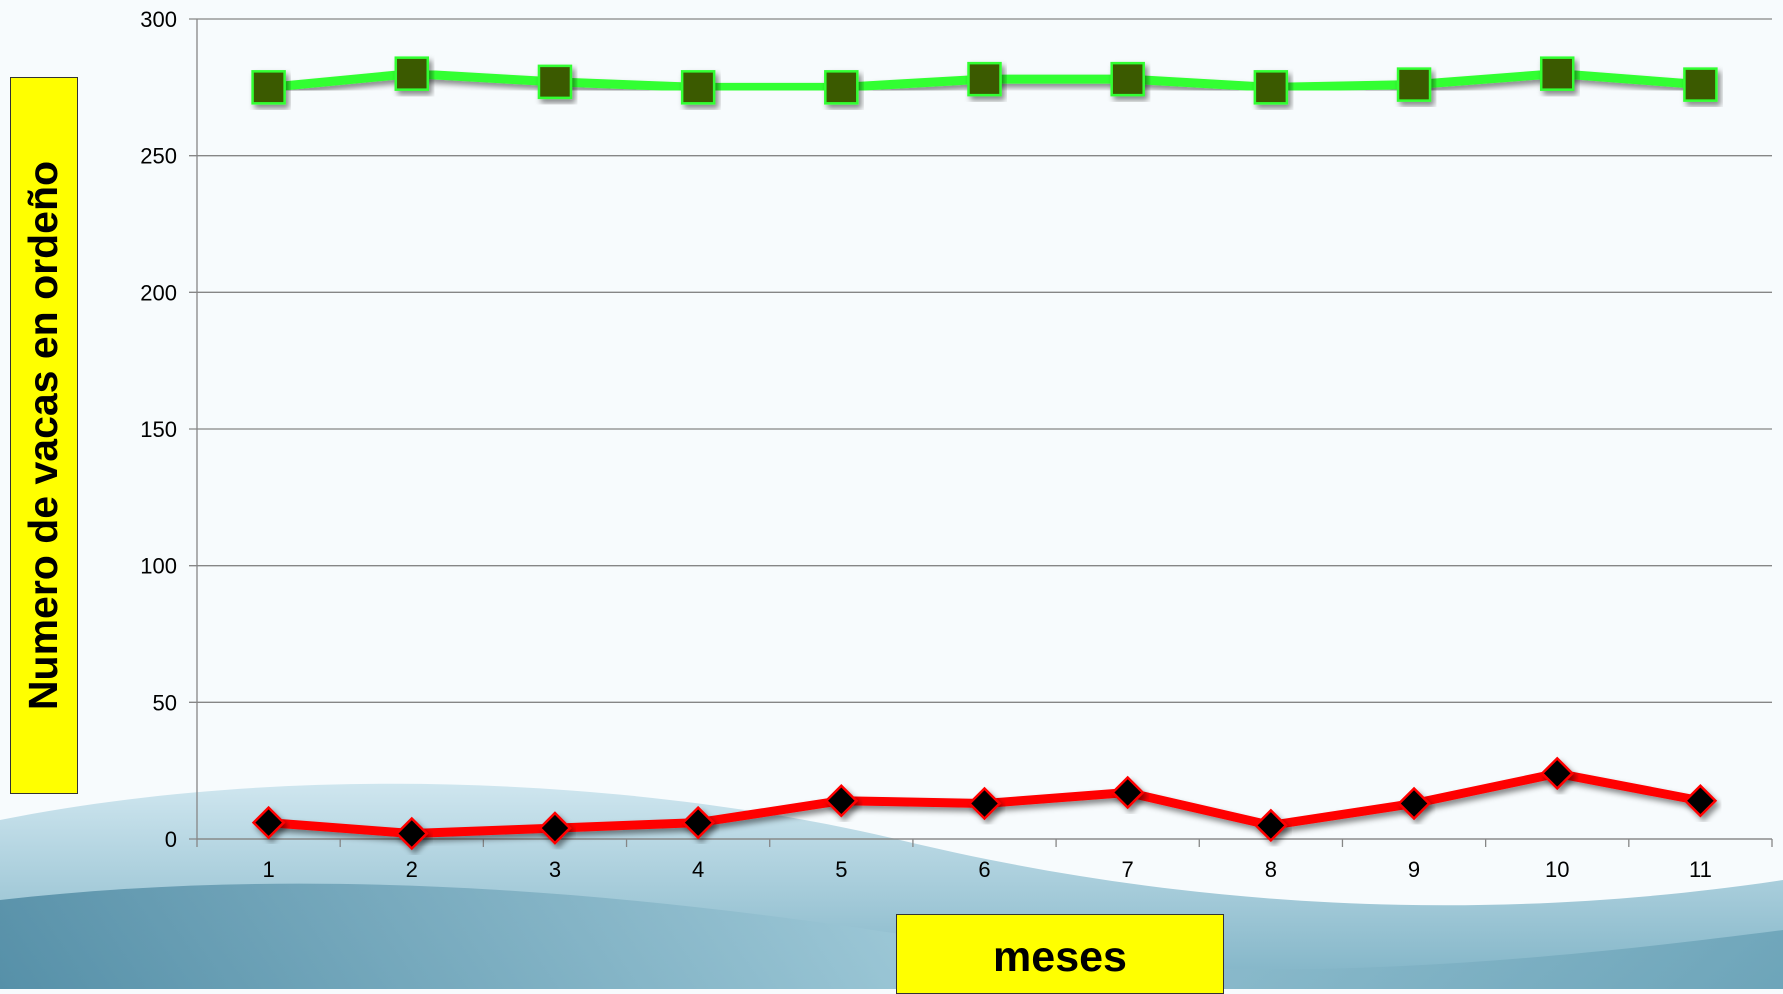  Describe the element at coordinates (158, 566) in the screenshot. I see `y-tick-label-100: 100` at that location.